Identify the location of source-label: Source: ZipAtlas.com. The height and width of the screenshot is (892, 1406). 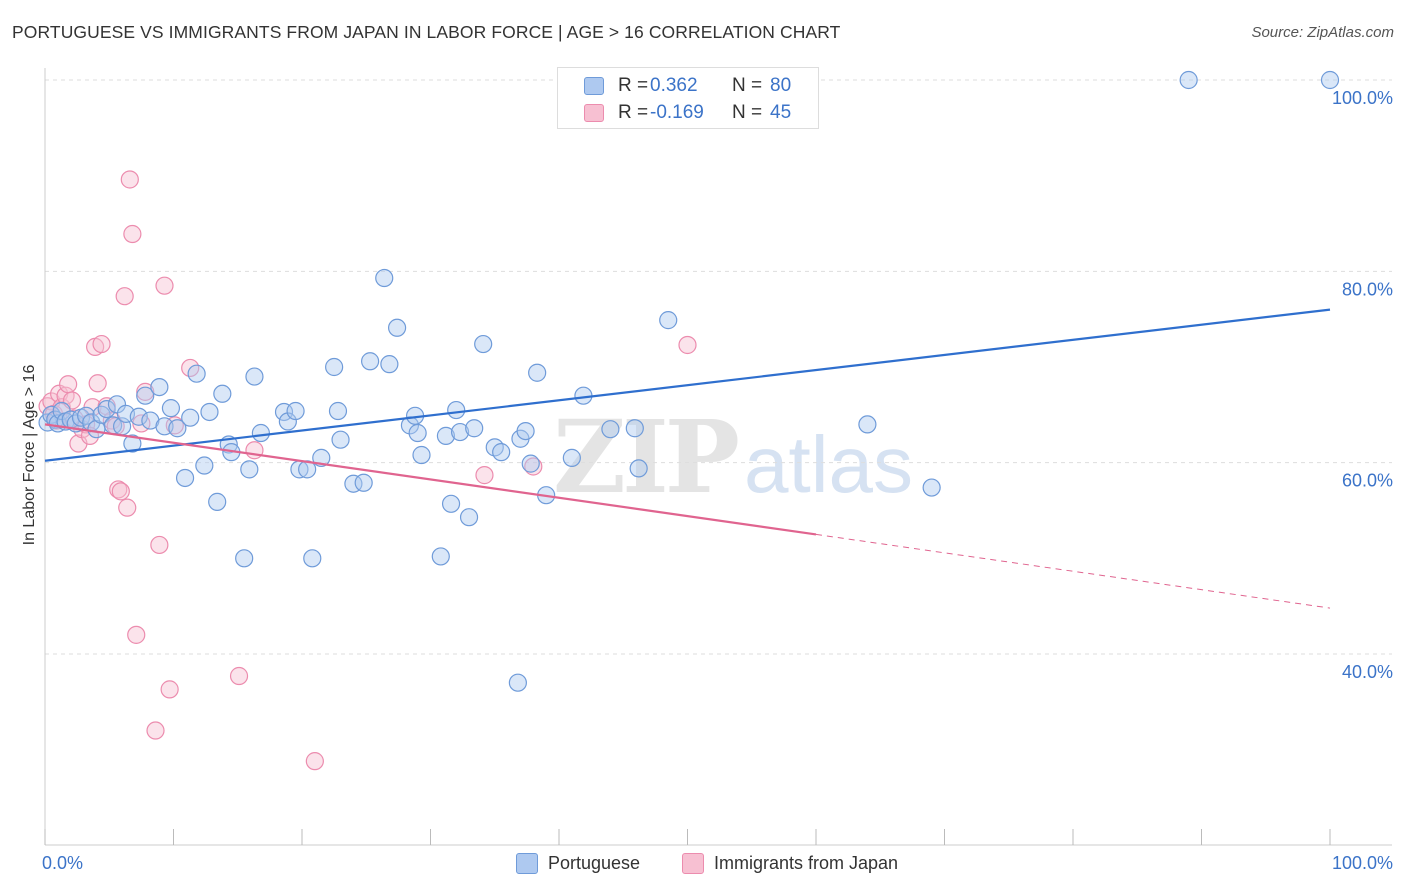
(1322, 32).